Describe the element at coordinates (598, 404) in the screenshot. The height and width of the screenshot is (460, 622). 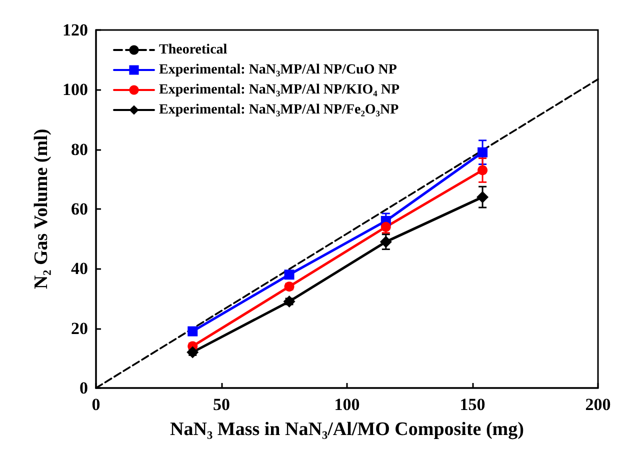
I see `x-tick-label: 200` at that location.